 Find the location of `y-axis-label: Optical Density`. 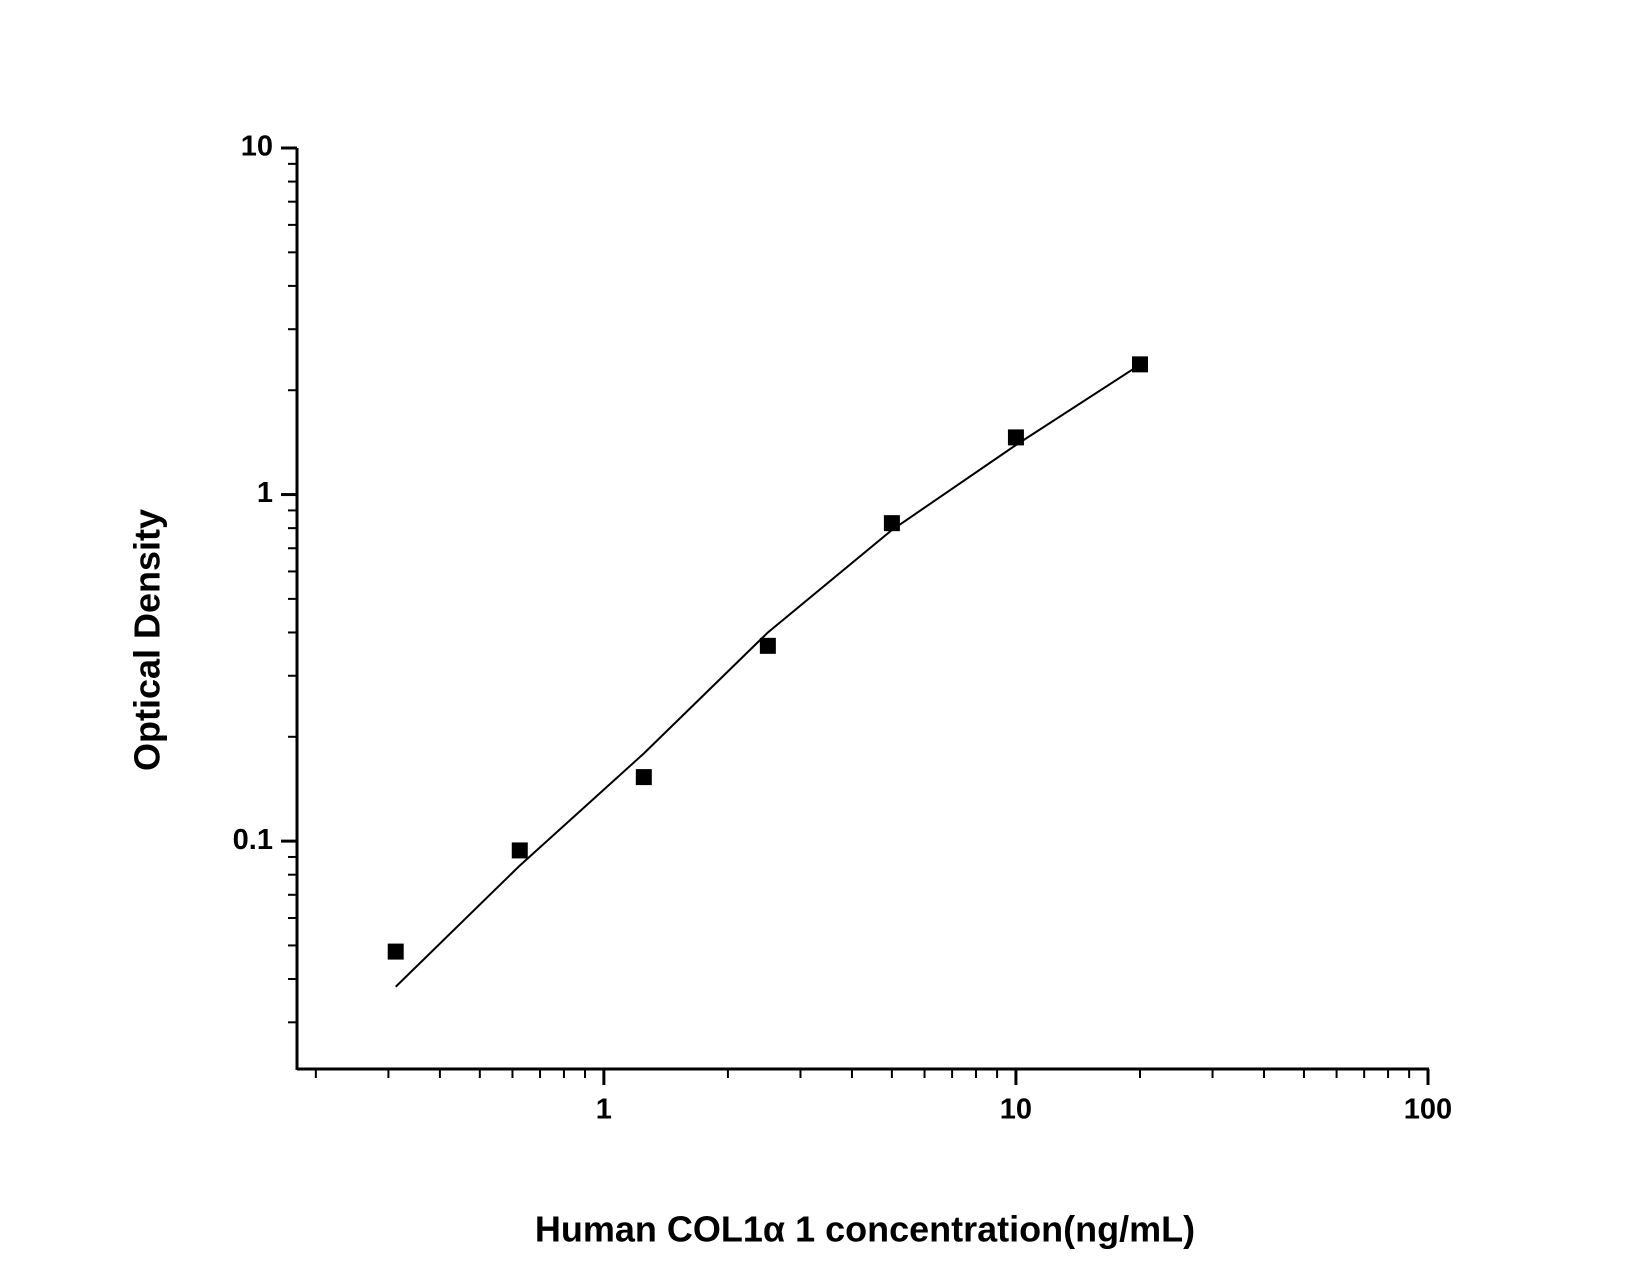

y-axis-label: Optical Density is located at coordinates (147, 640).